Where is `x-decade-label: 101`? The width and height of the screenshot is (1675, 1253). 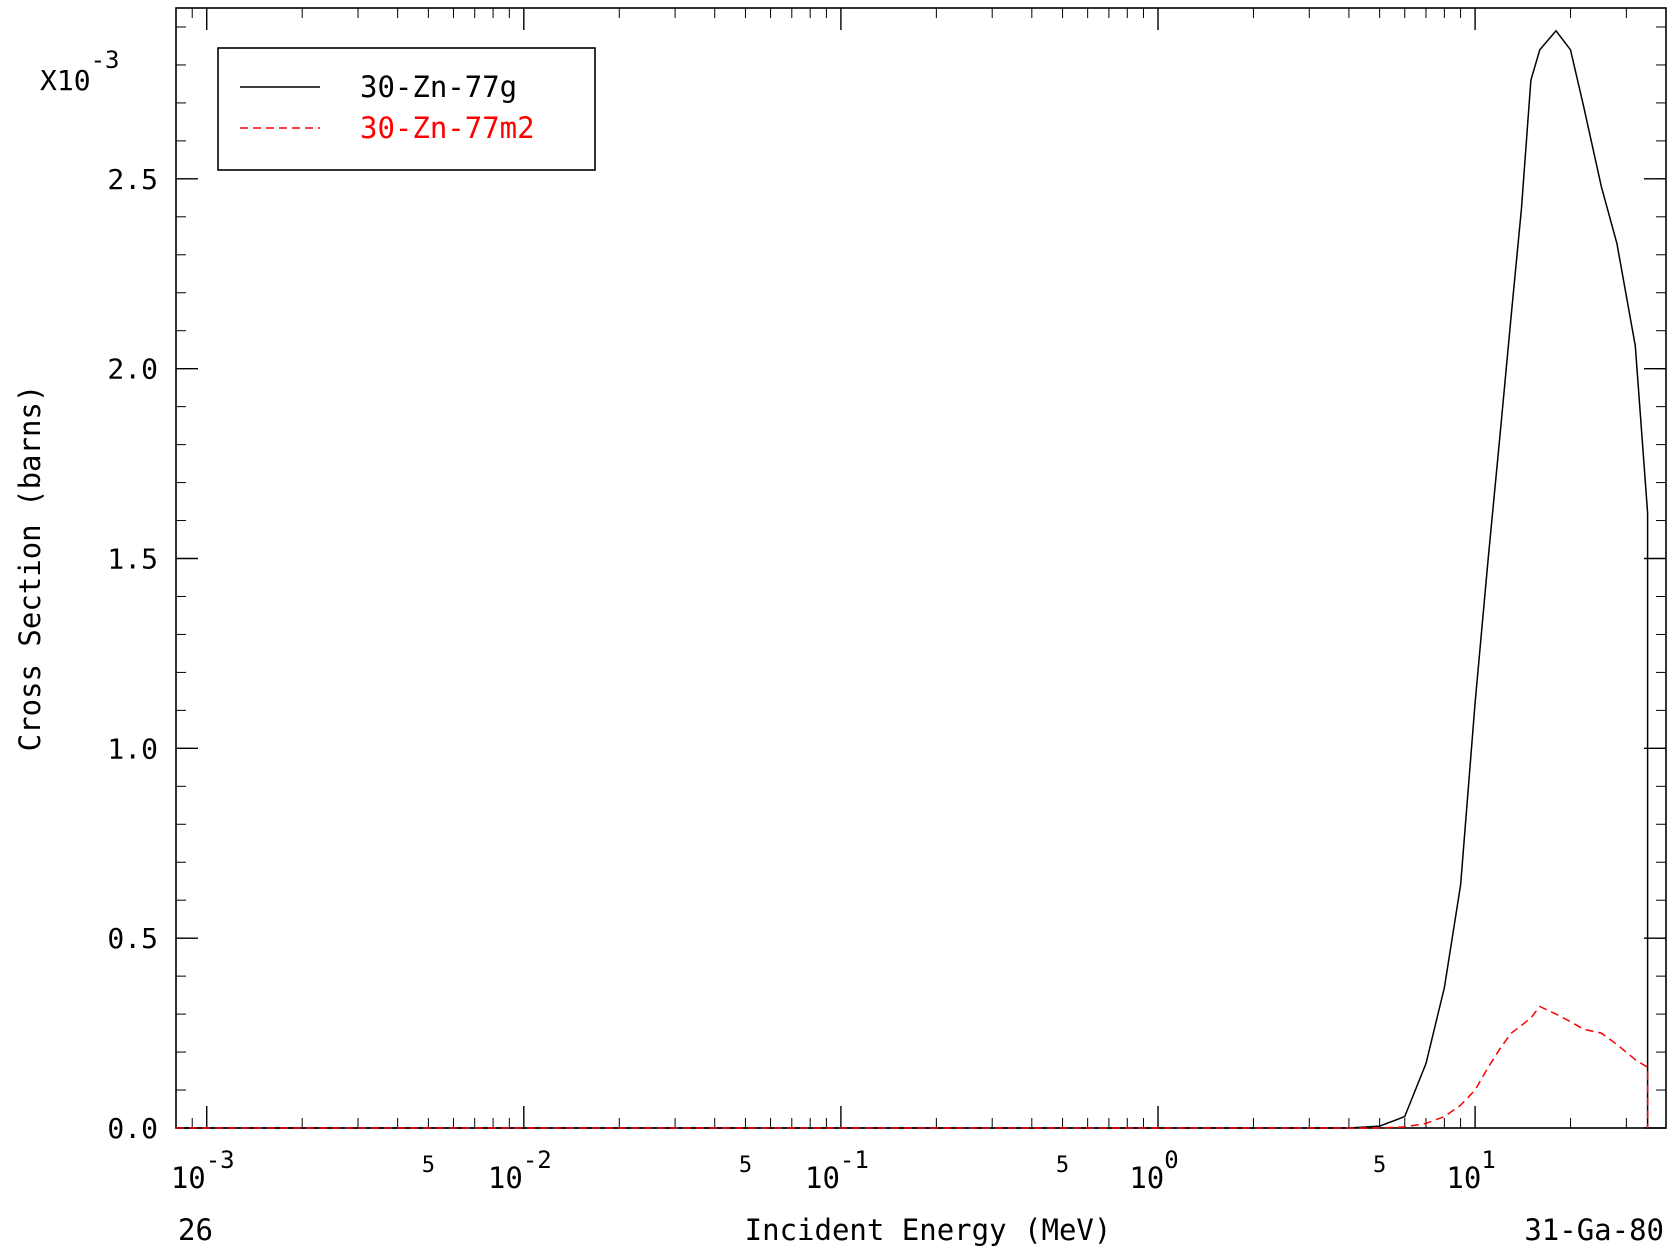 x-decade-label: 101 is located at coordinates (1470, 1170).